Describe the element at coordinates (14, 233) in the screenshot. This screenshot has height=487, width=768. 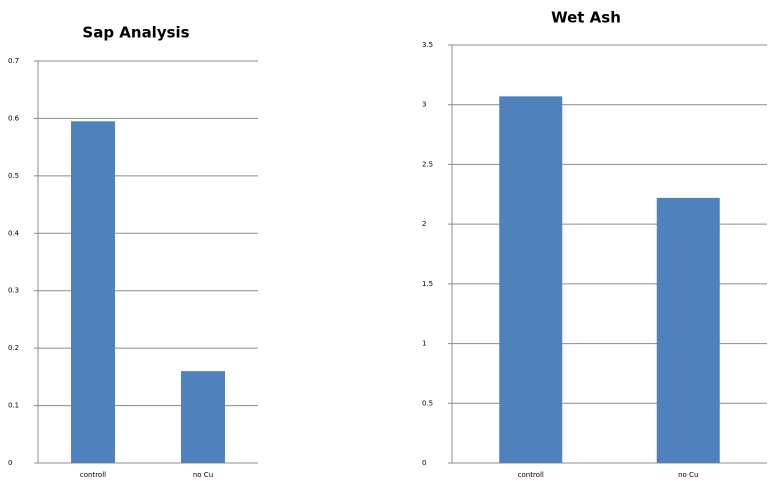
I see `y-tick-label: 0.4` at that location.